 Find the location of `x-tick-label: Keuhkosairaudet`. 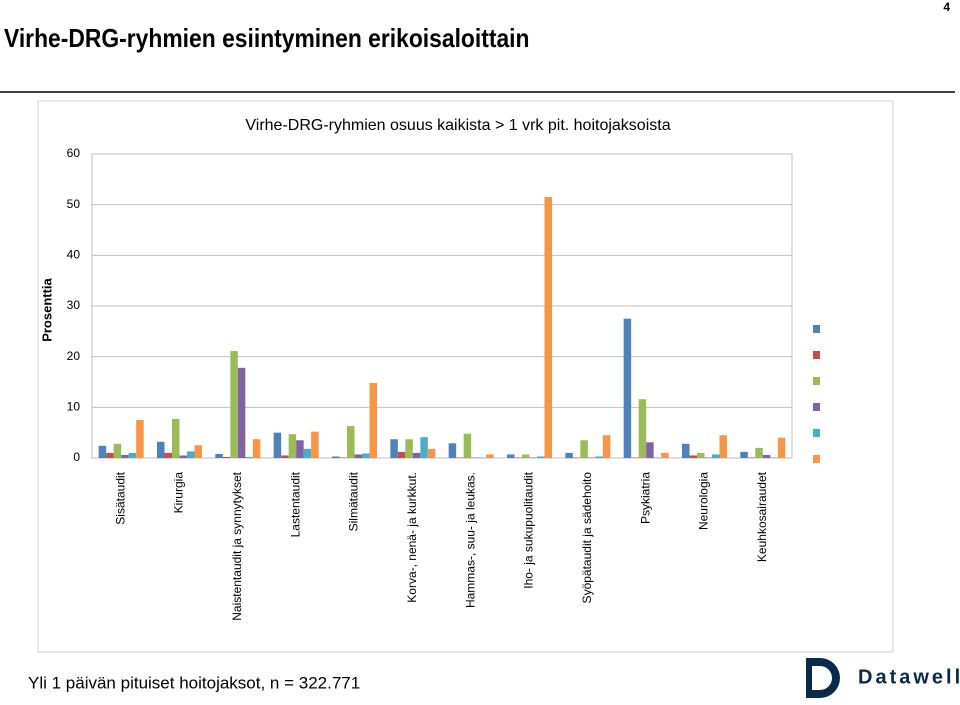

x-tick-label: Keuhkosairaudet is located at coordinates (762, 516).